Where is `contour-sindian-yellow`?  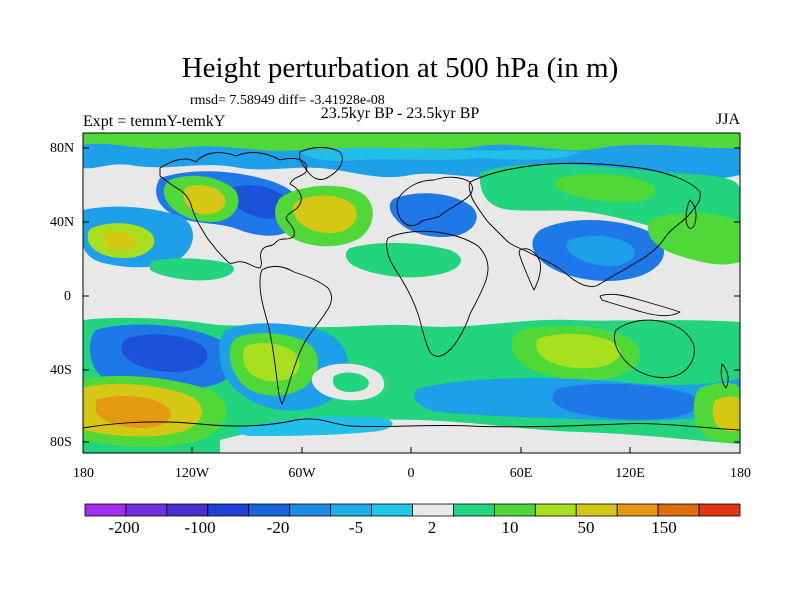 contour-sindian-yellow is located at coordinates (578, 351).